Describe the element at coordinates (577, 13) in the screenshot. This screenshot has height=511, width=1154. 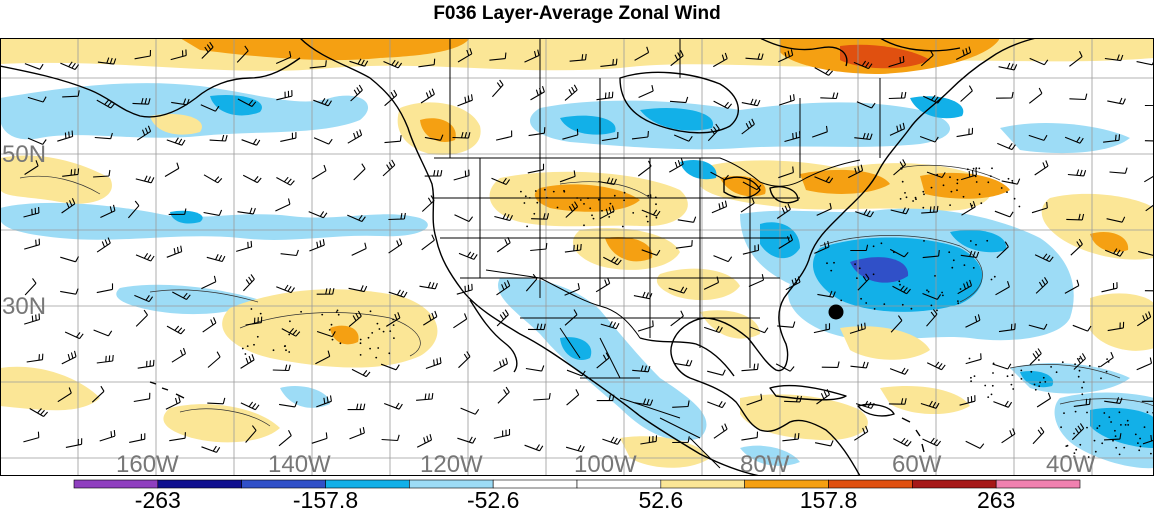
I see `map-title: F036 Layer-Average Zonal Wind` at that location.